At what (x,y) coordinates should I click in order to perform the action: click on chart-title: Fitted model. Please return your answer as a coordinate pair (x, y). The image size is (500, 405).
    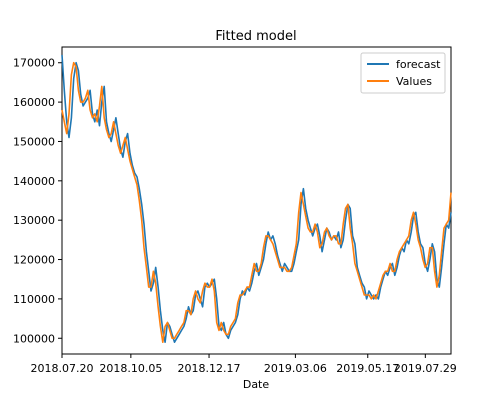
    Looking at the image, I should click on (255, 36).